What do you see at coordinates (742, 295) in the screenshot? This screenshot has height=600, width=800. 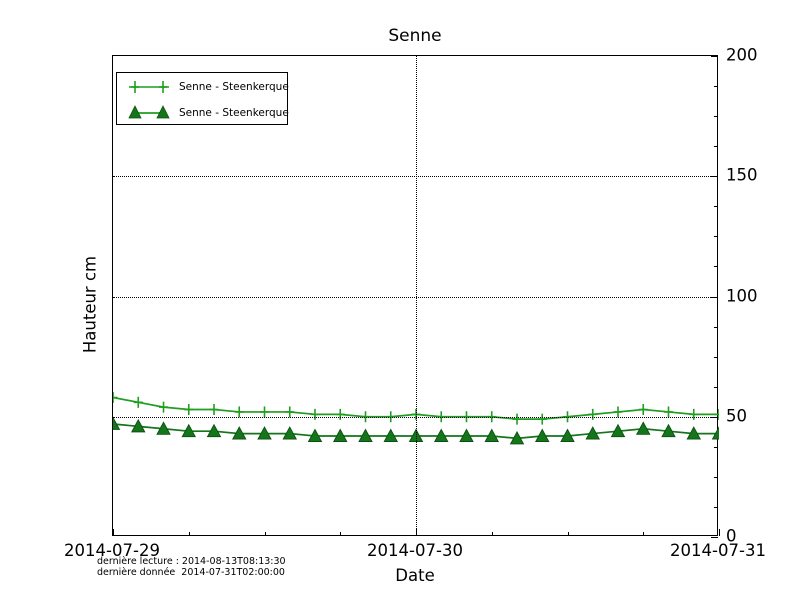 I see `y-axis-tick-label: 100` at bounding box center [742, 295].